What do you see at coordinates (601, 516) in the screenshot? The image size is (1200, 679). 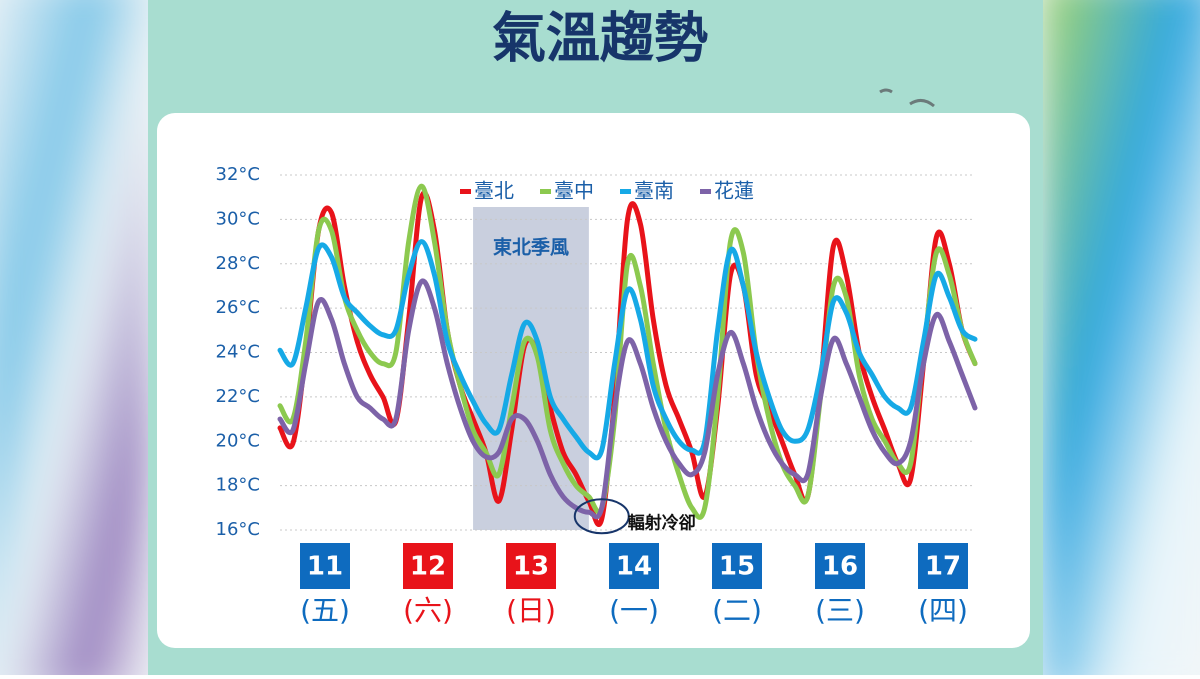 I see `annotation-circle` at bounding box center [601, 516].